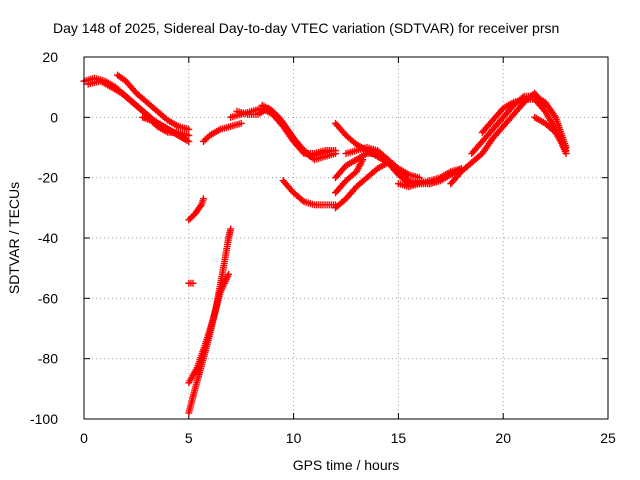 The image size is (640, 480). Describe the element at coordinates (48, 178) in the screenshot. I see `y-tick-label: -20` at that location.